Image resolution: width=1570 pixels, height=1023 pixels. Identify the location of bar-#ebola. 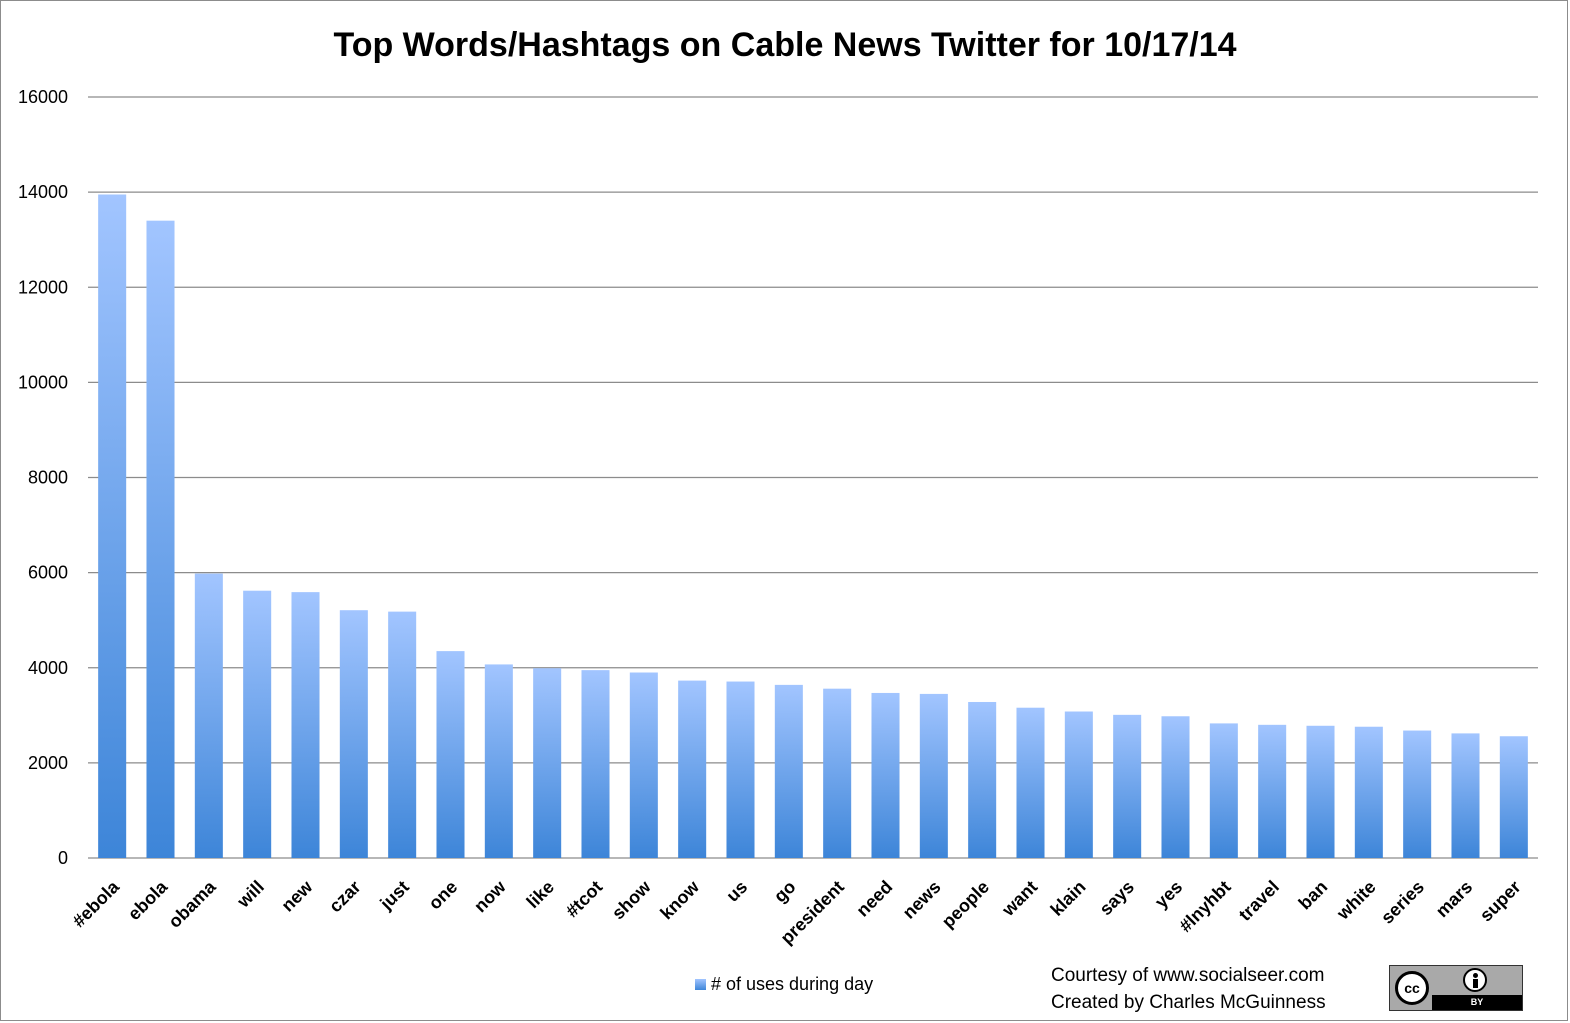
(112, 526).